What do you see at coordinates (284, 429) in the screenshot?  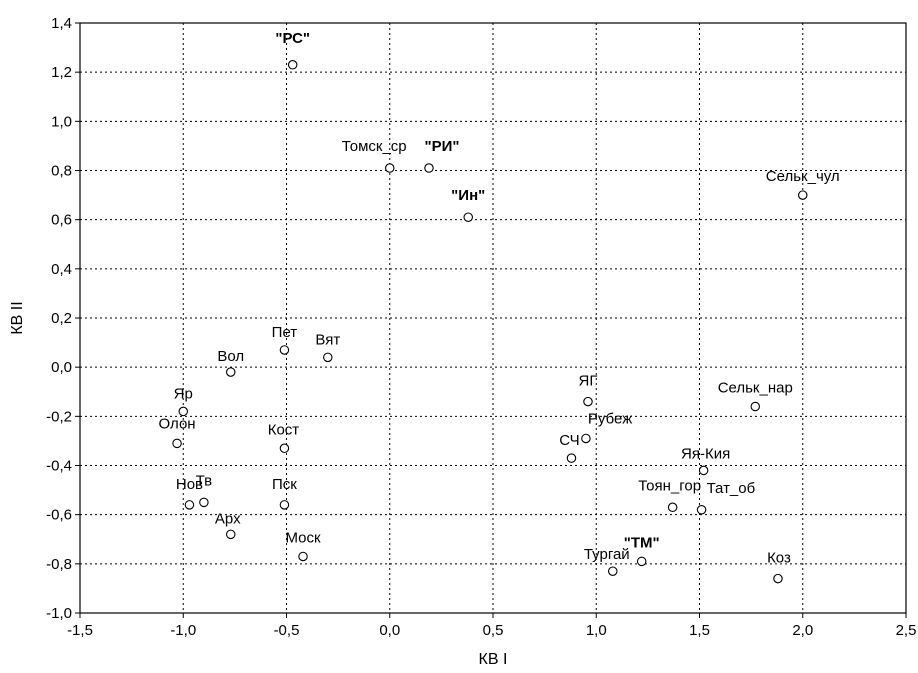 I see `point-label: Кост` at bounding box center [284, 429].